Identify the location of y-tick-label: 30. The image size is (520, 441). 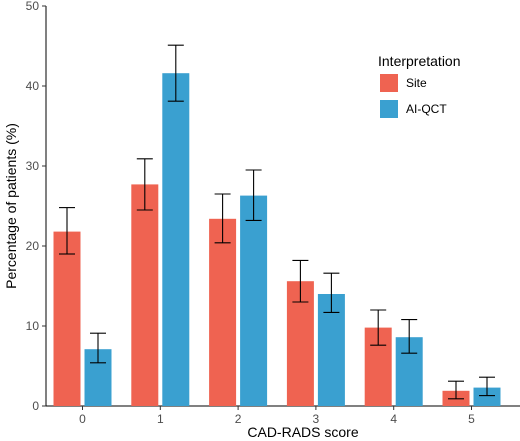
(33, 166).